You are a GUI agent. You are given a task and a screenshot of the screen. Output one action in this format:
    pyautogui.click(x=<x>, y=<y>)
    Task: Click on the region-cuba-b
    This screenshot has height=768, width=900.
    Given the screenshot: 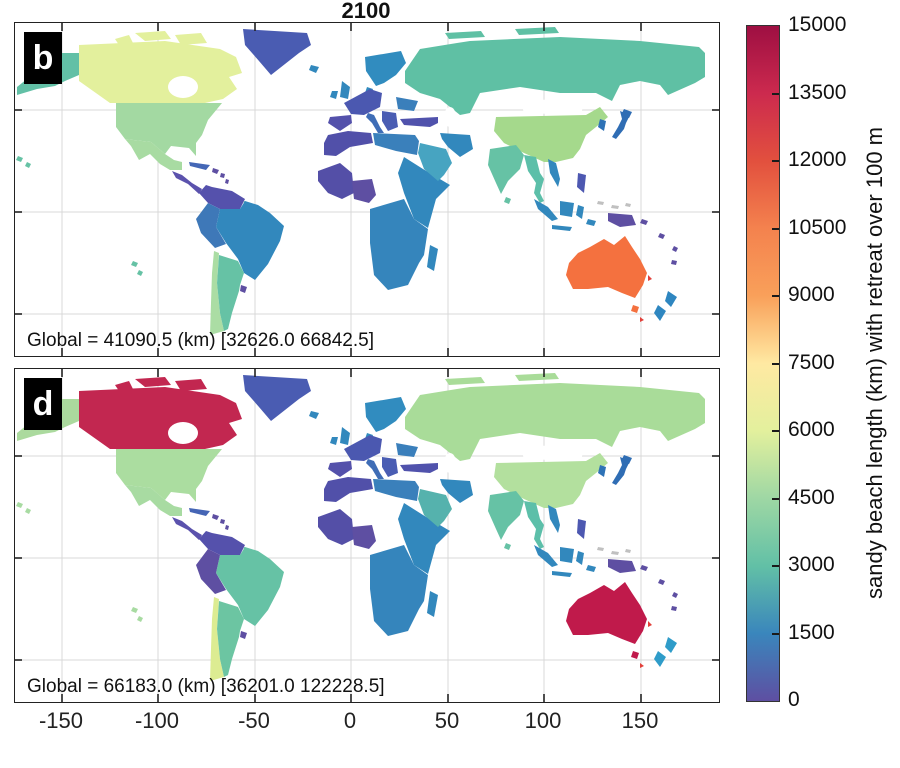 What is the action you would take?
    pyautogui.click(x=199, y=166)
    